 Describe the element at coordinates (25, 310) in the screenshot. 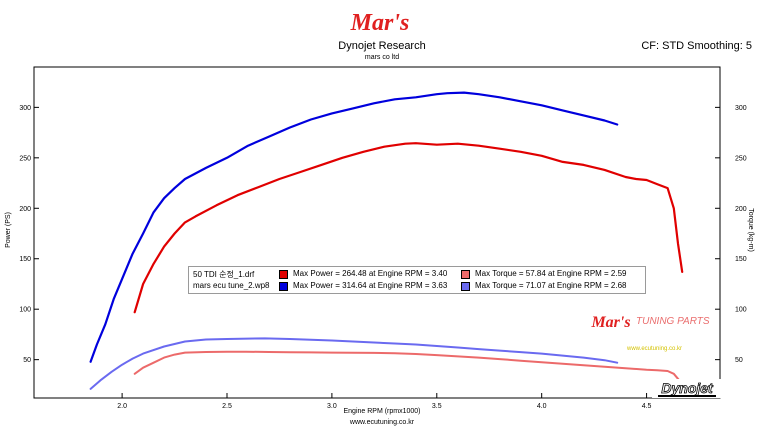

I see `y-tick-label-left: 100` at that location.